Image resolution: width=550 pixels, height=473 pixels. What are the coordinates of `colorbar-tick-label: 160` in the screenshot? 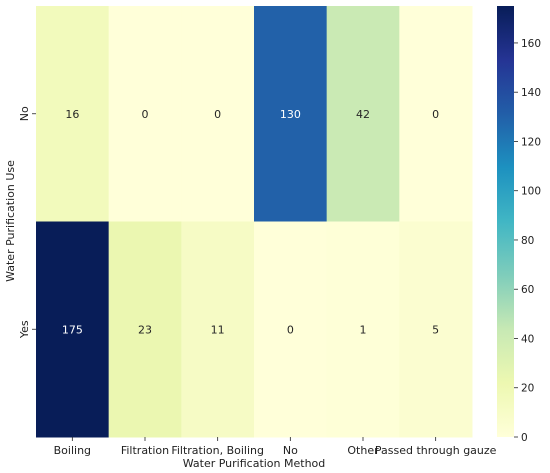 It's located at (531, 44).